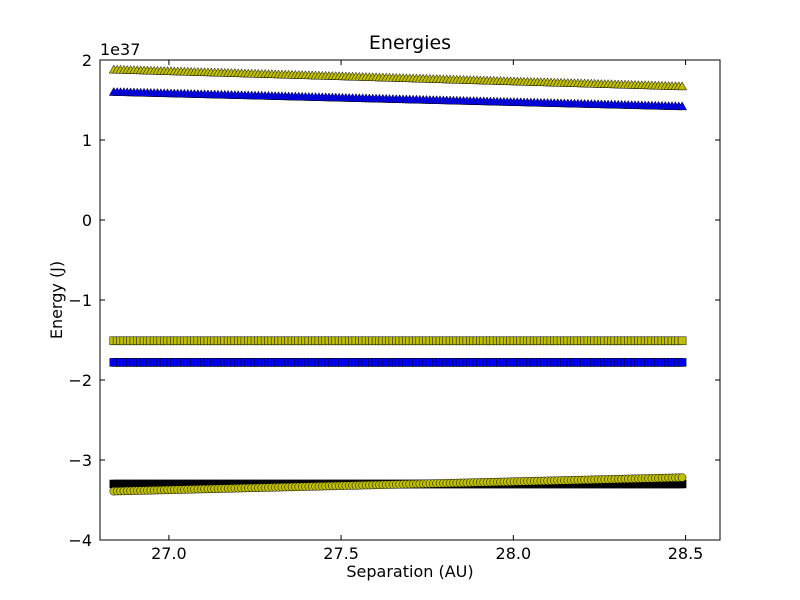 The image size is (800, 600). What do you see at coordinates (80, 300) in the screenshot?
I see `y-tick-label: −1` at bounding box center [80, 300].